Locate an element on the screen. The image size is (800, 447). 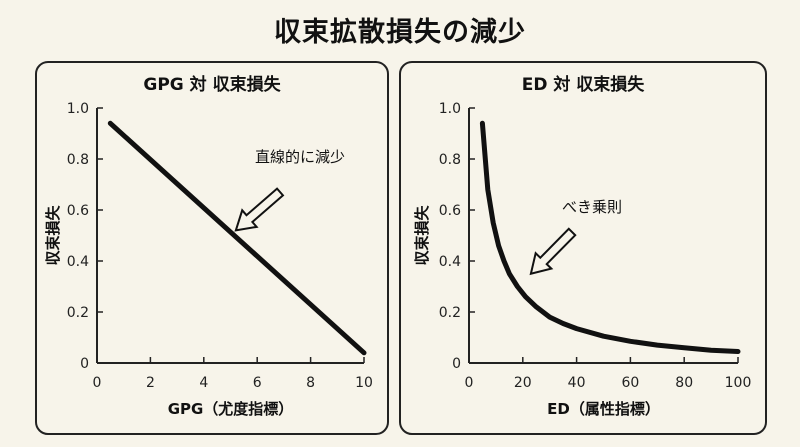
x-tick-label: 8 is located at coordinates (310, 383).